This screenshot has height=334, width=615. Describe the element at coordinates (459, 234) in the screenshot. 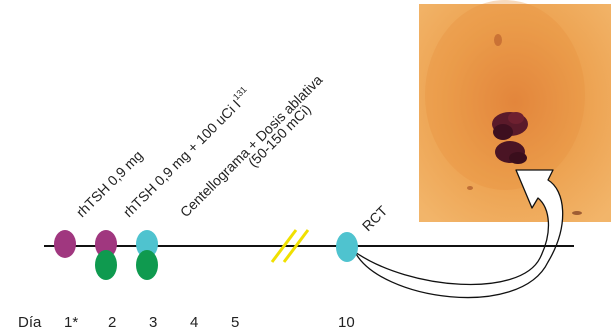

I see `curved-arrow-icon` at that location.